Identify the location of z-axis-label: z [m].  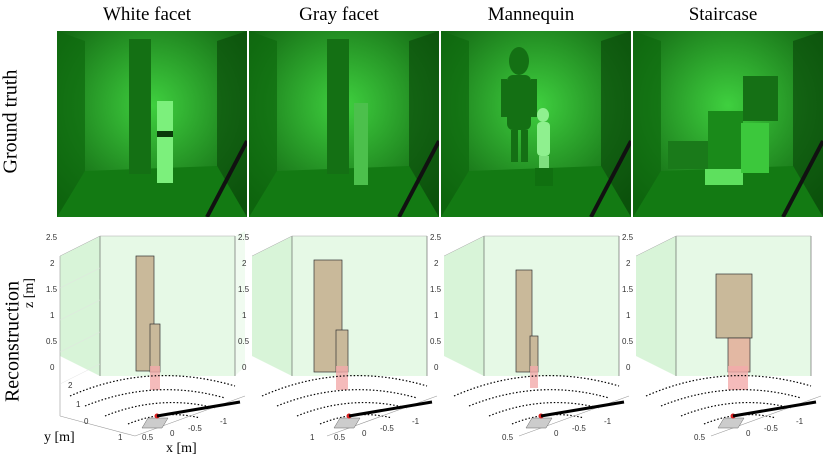
(29, 293).